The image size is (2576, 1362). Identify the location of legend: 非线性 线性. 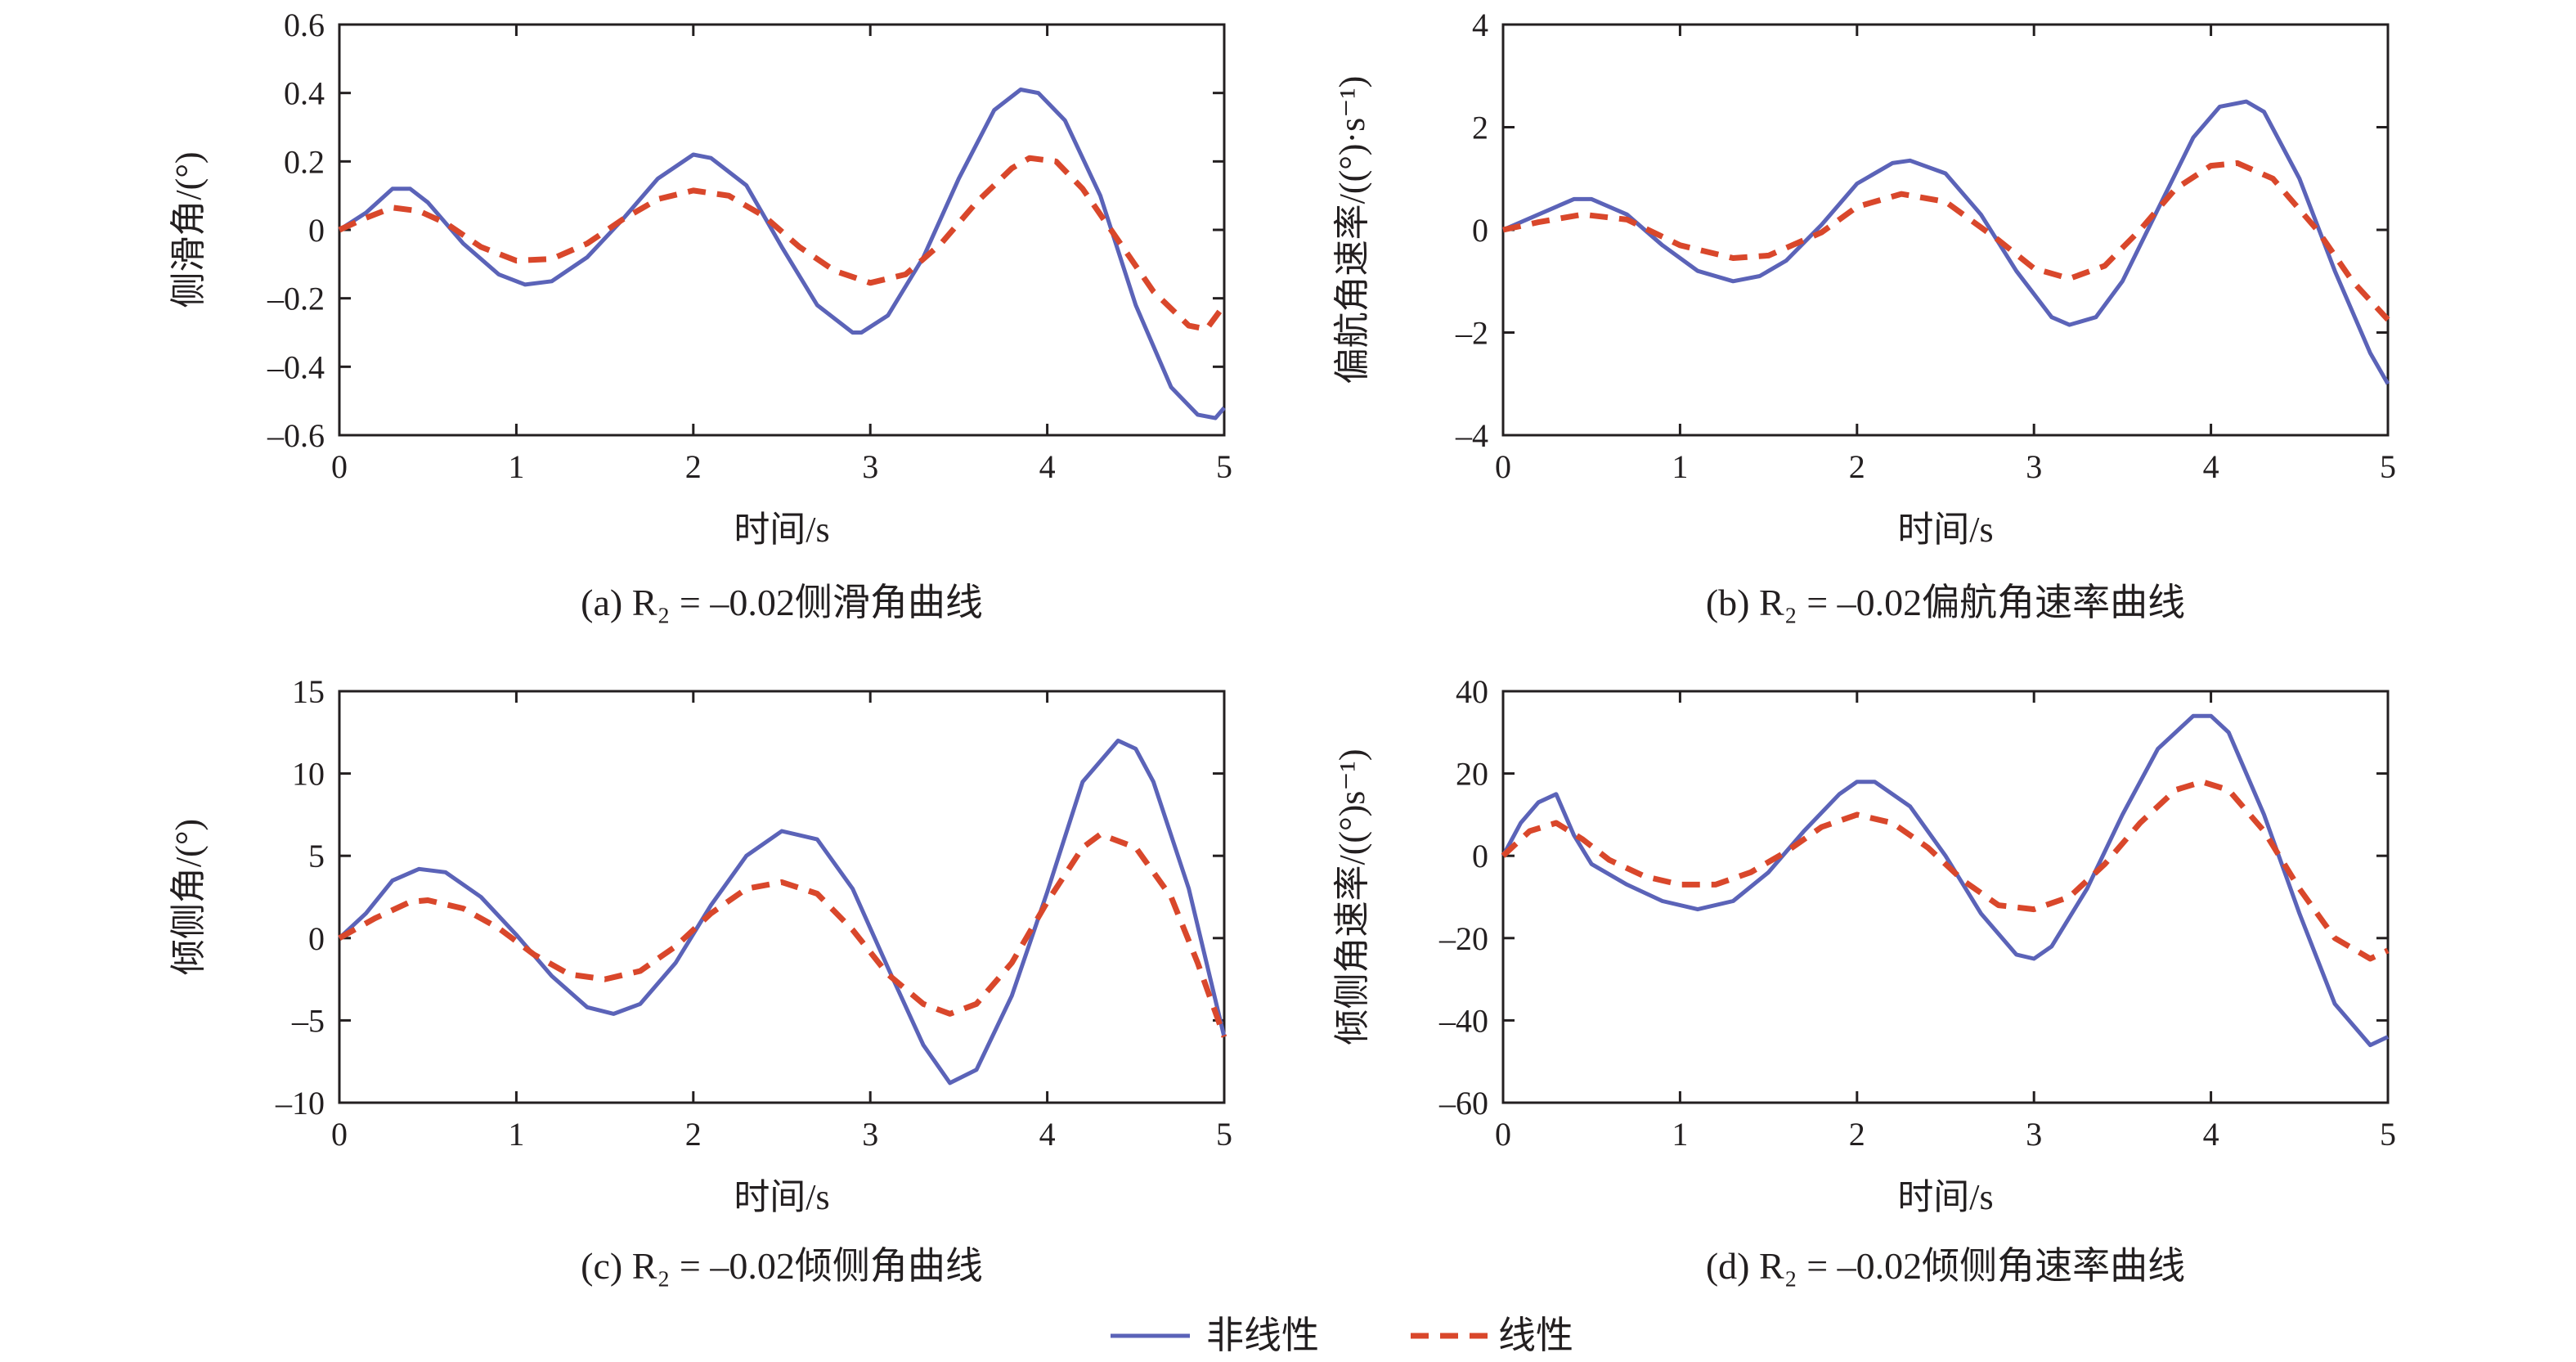
(1342, 1335).